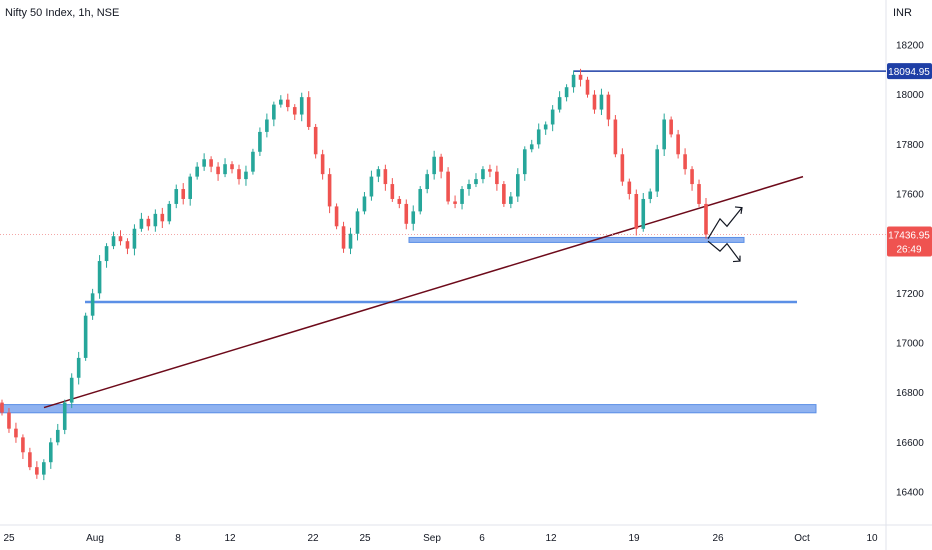 The height and width of the screenshot is (550, 932). What do you see at coordinates (802, 538) in the screenshot?
I see `x-tick-label: Oct` at bounding box center [802, 538].